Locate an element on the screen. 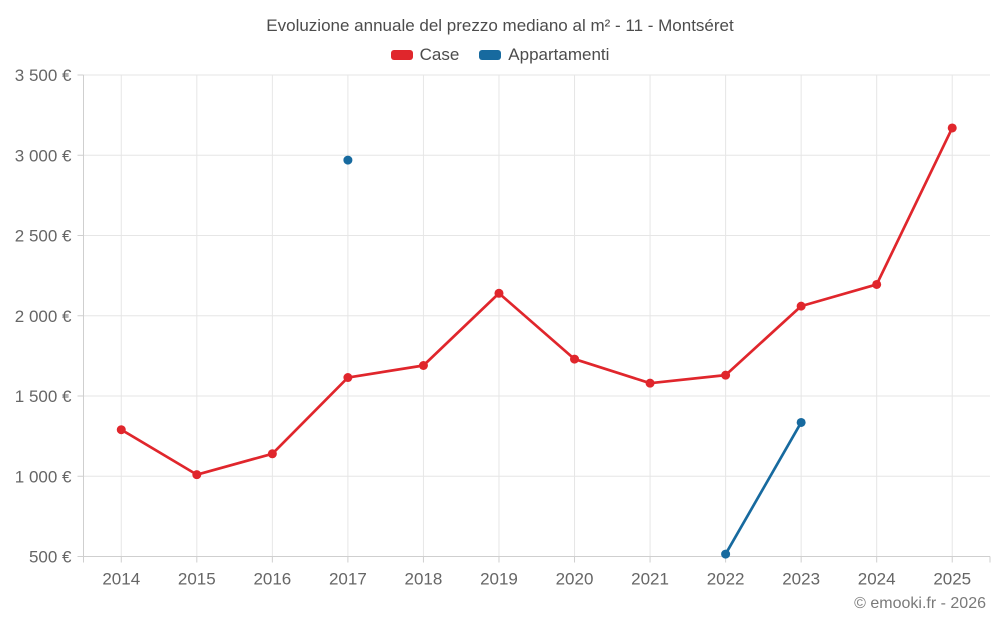  x-tick-label: 2017 is located at coordinates (348, 579).